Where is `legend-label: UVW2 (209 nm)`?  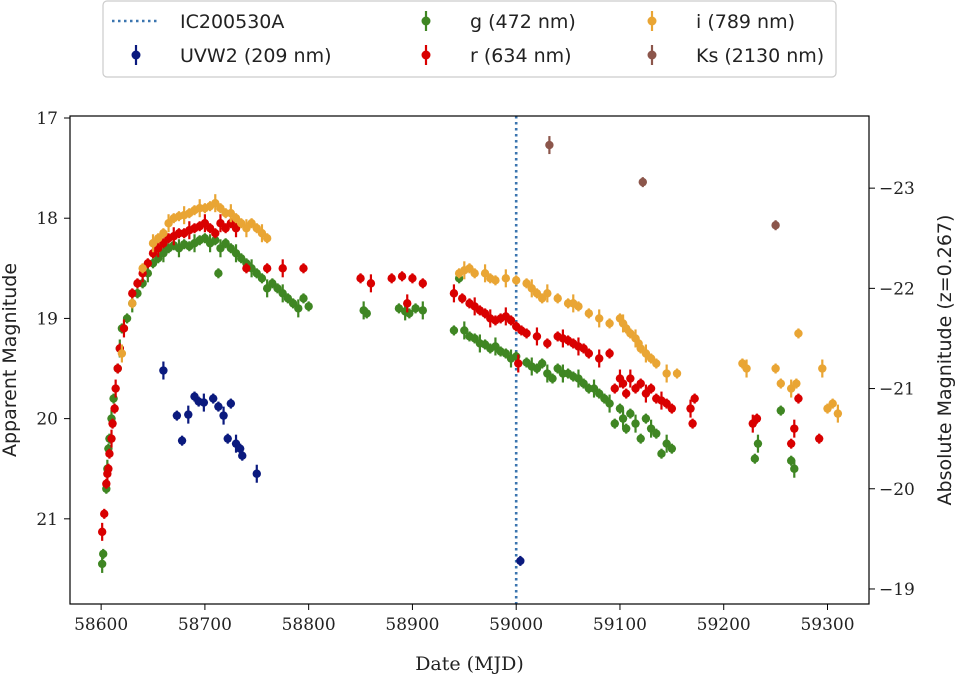
legend-label: UVW2 (209 nm) is located at coordinates (256, 56).